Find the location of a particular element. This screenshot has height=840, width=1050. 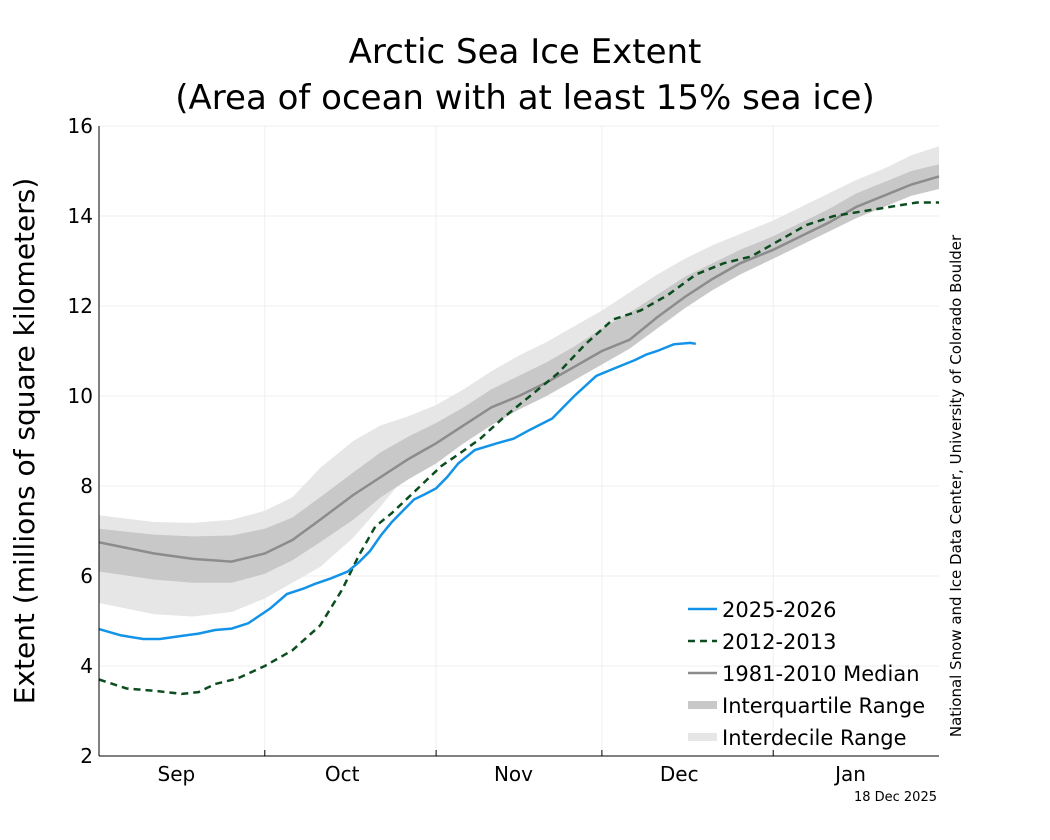

y-tick-labels: 2 4 6 8 10 12 14 16 is located at coordinates (80, 441).